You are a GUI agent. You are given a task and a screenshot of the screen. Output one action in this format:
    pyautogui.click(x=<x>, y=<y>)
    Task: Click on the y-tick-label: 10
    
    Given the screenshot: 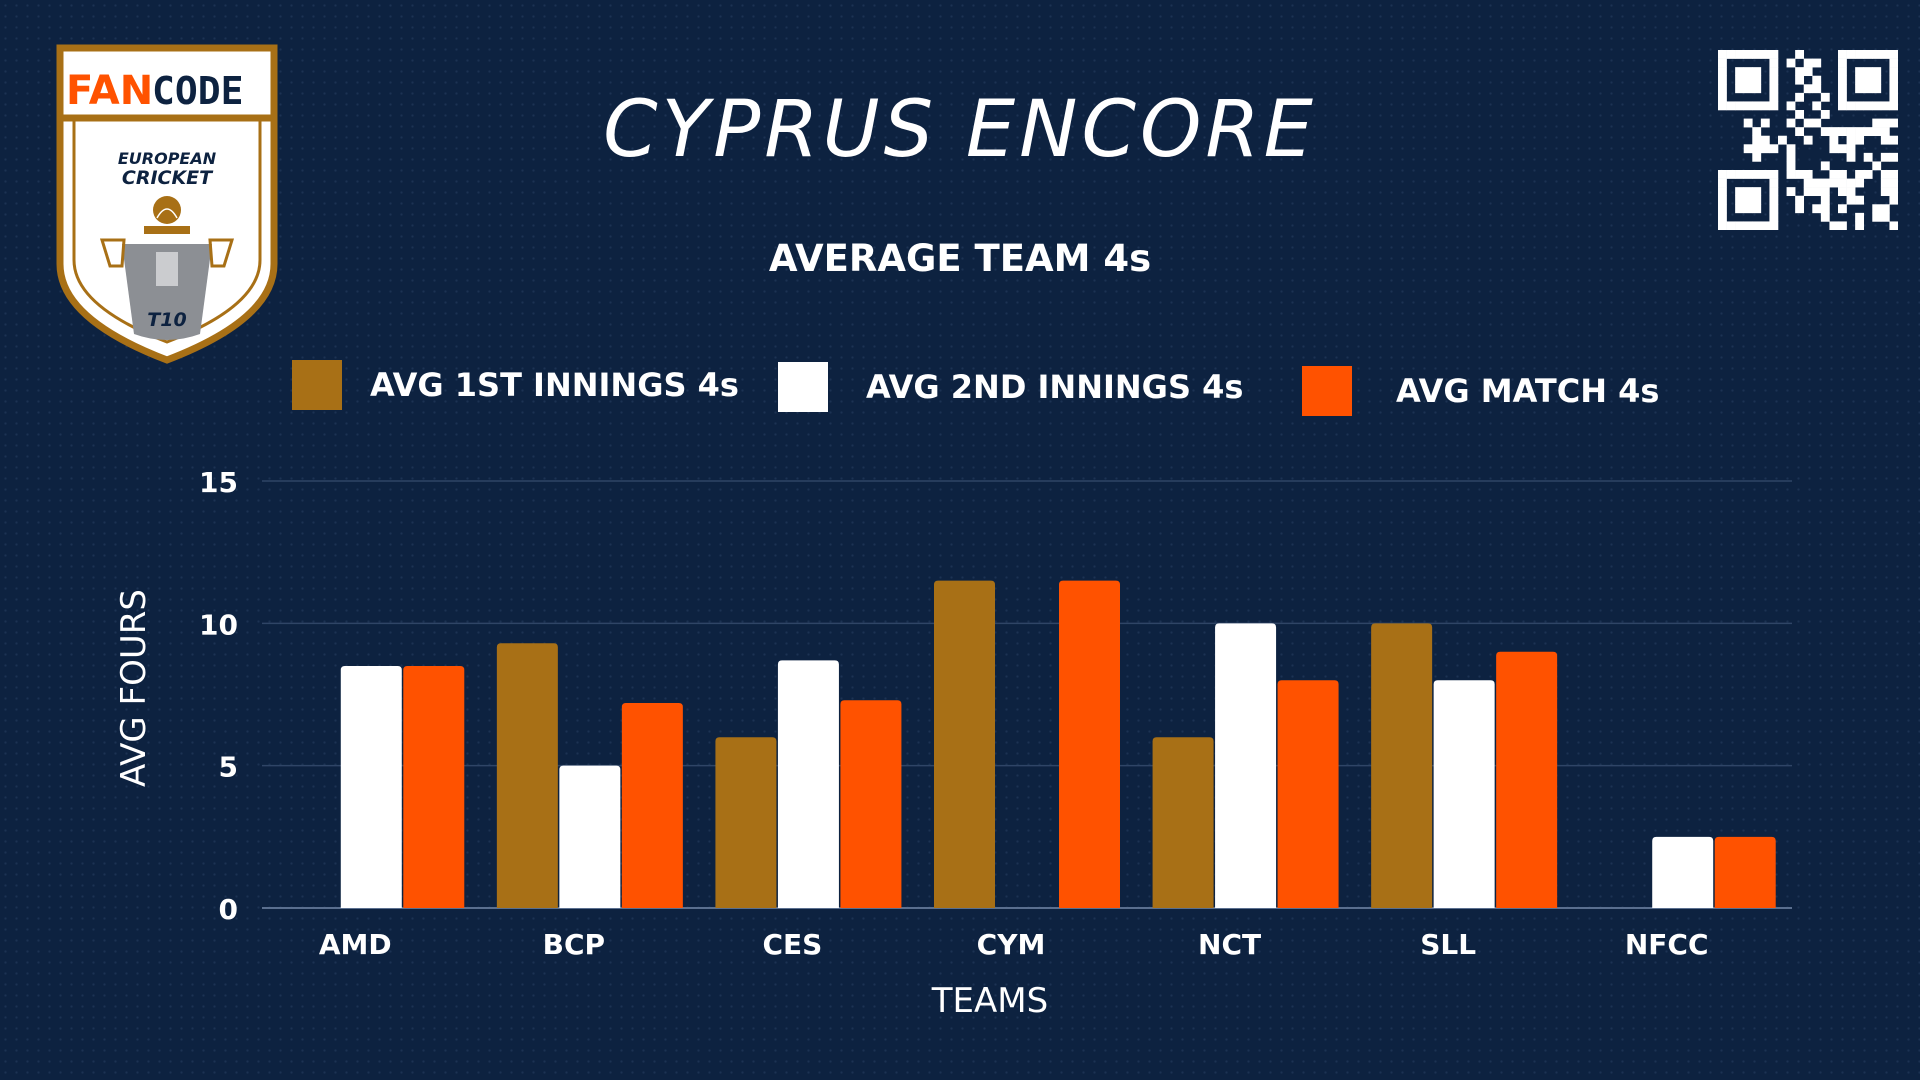 What is the action you would take?
    pyautogui.click(x=218, y=624)
    